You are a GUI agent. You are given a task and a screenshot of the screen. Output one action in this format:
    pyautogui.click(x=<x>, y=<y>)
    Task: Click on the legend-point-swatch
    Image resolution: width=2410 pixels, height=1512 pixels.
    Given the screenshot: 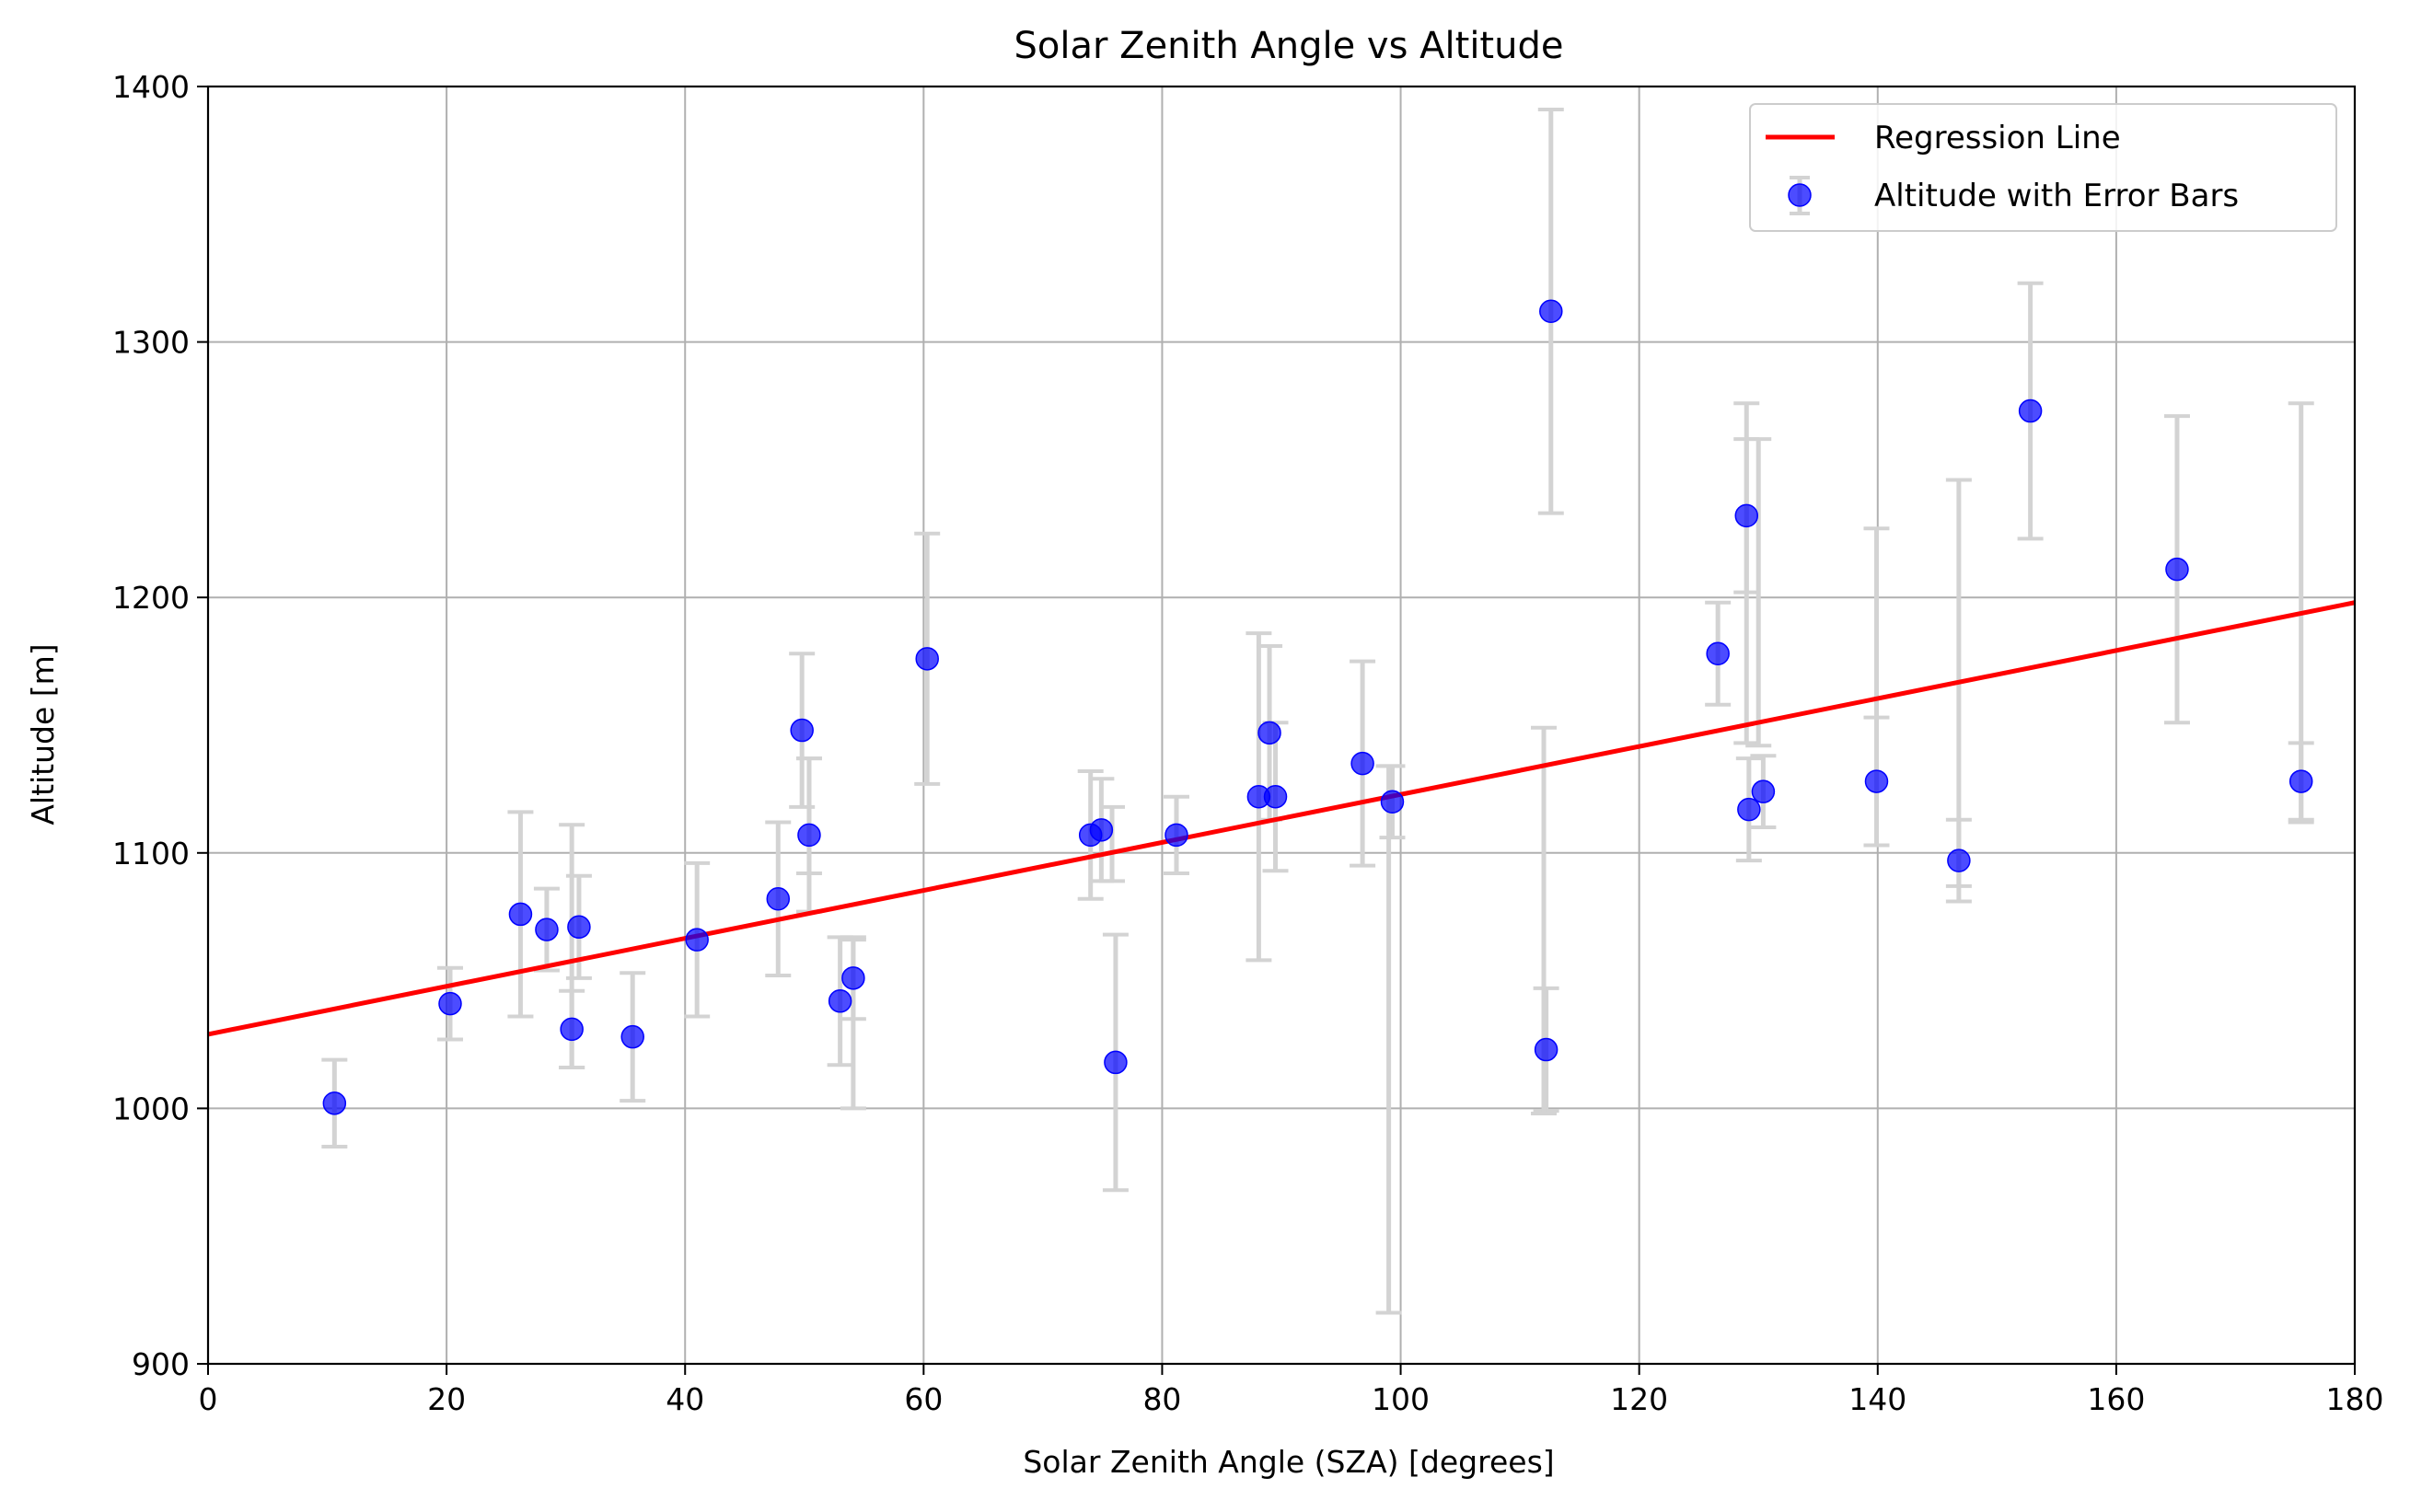 What is the action you would take?
    pyautogui.click(x=1800, y=195)
    